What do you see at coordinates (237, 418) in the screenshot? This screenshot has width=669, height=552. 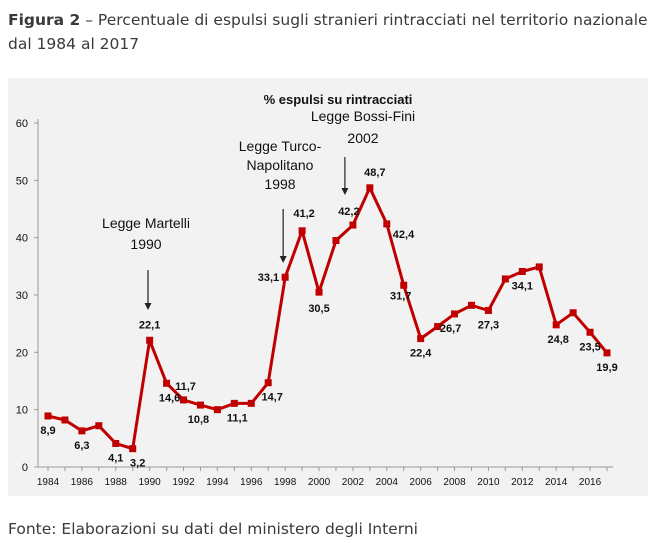 I see `data-label: 11,1` at bounding box center [237, 418].